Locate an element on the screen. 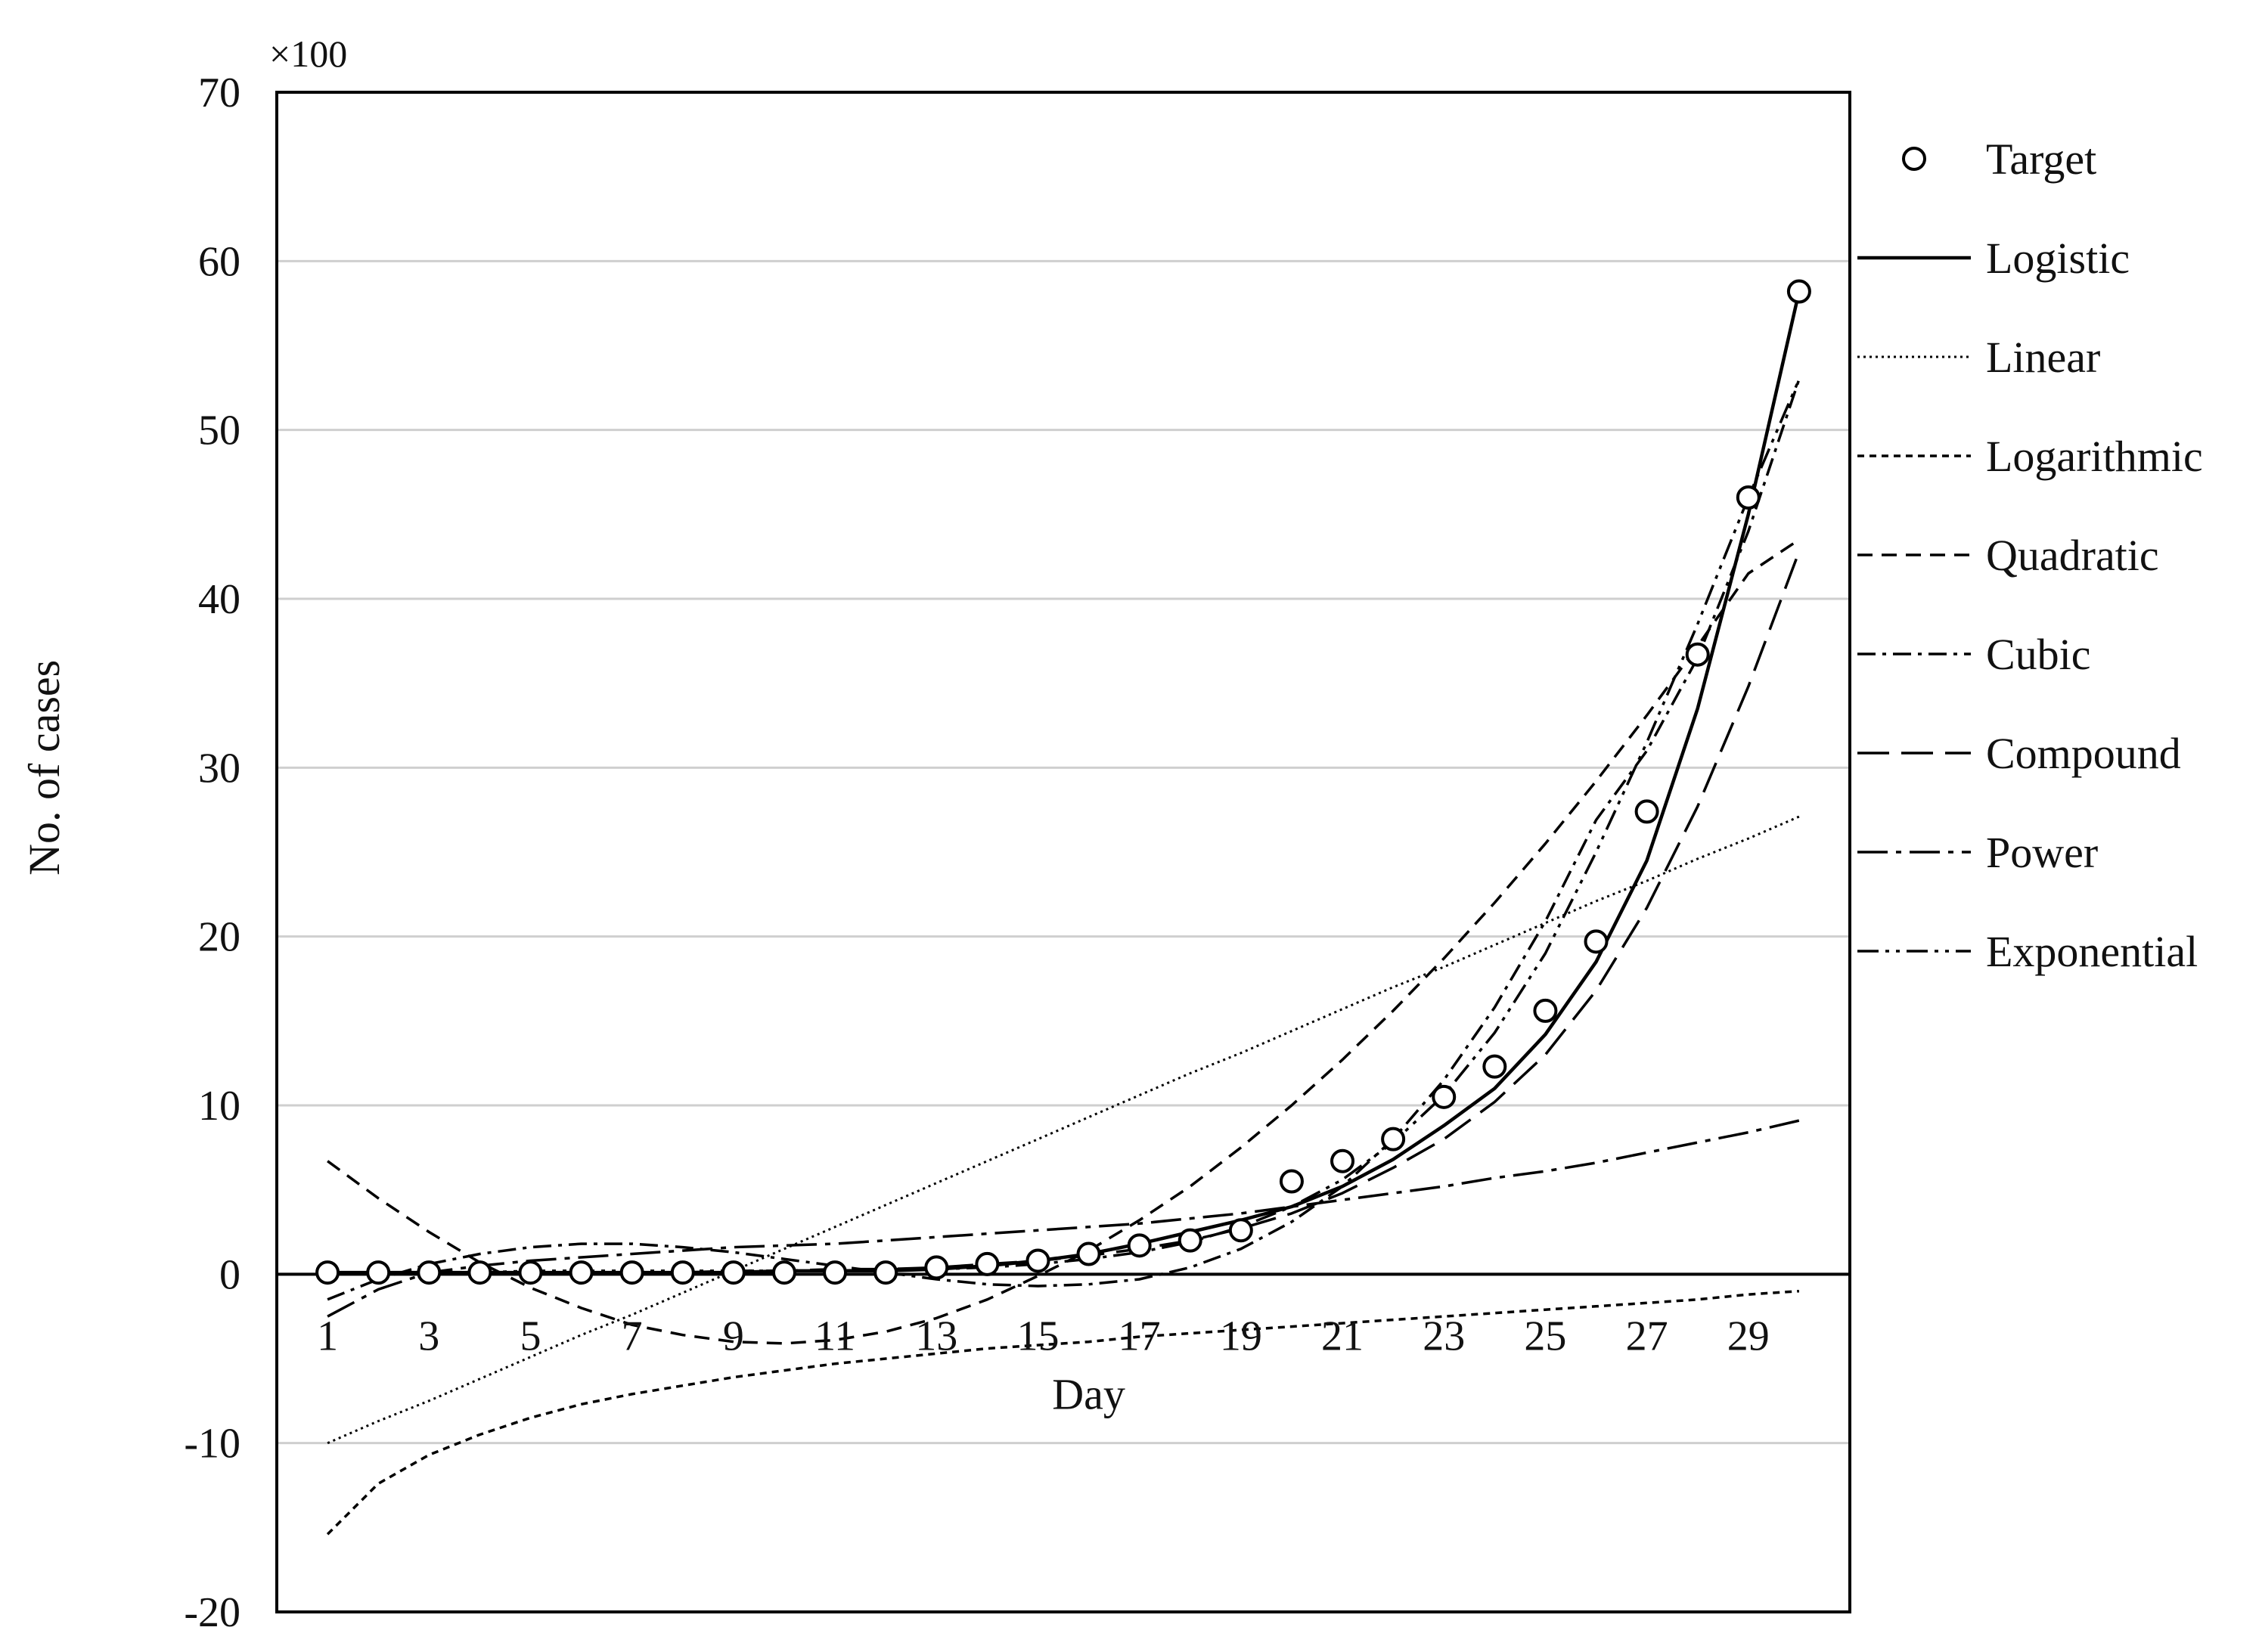 The width and height of the screenshot is (2262, 1652). x-axis-title: Day is located at coordinates (1088, 1394).